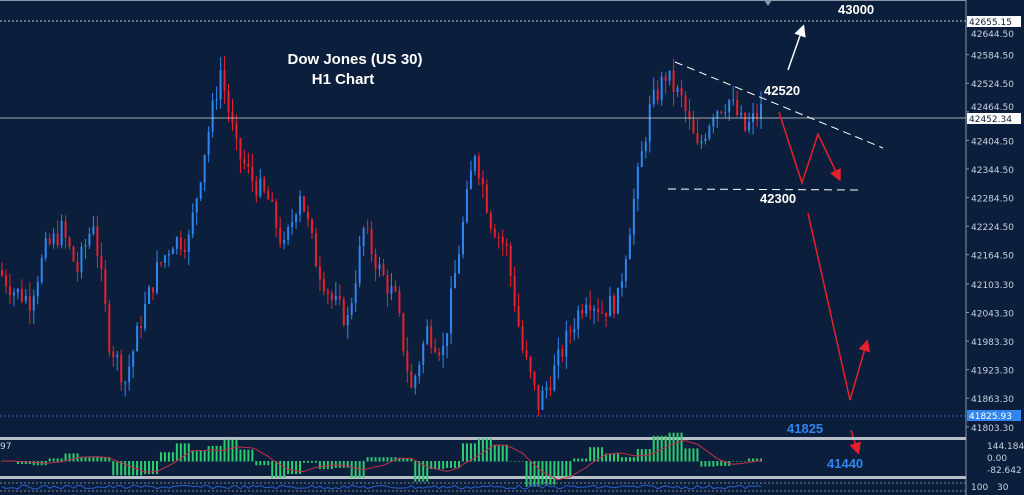 This screenshot has height=495, width=1024. Describe the element at coordinates (343, 79) in the screenshot. I see `chart-subtitle: H1 Chart` at that location.